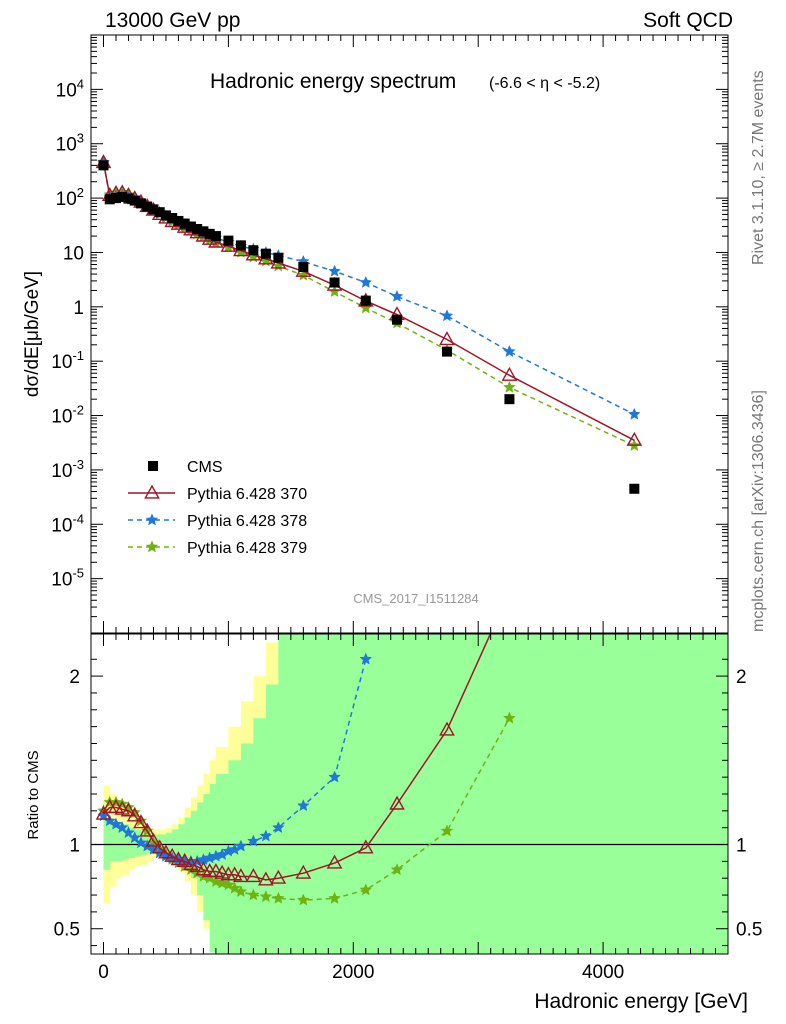 The height and width of the screenshot is (1024, 786). Describe the element at coordinates (333, 81) in the screenshot. I see `chart-title: Hadronic energy spectrum` at that location.